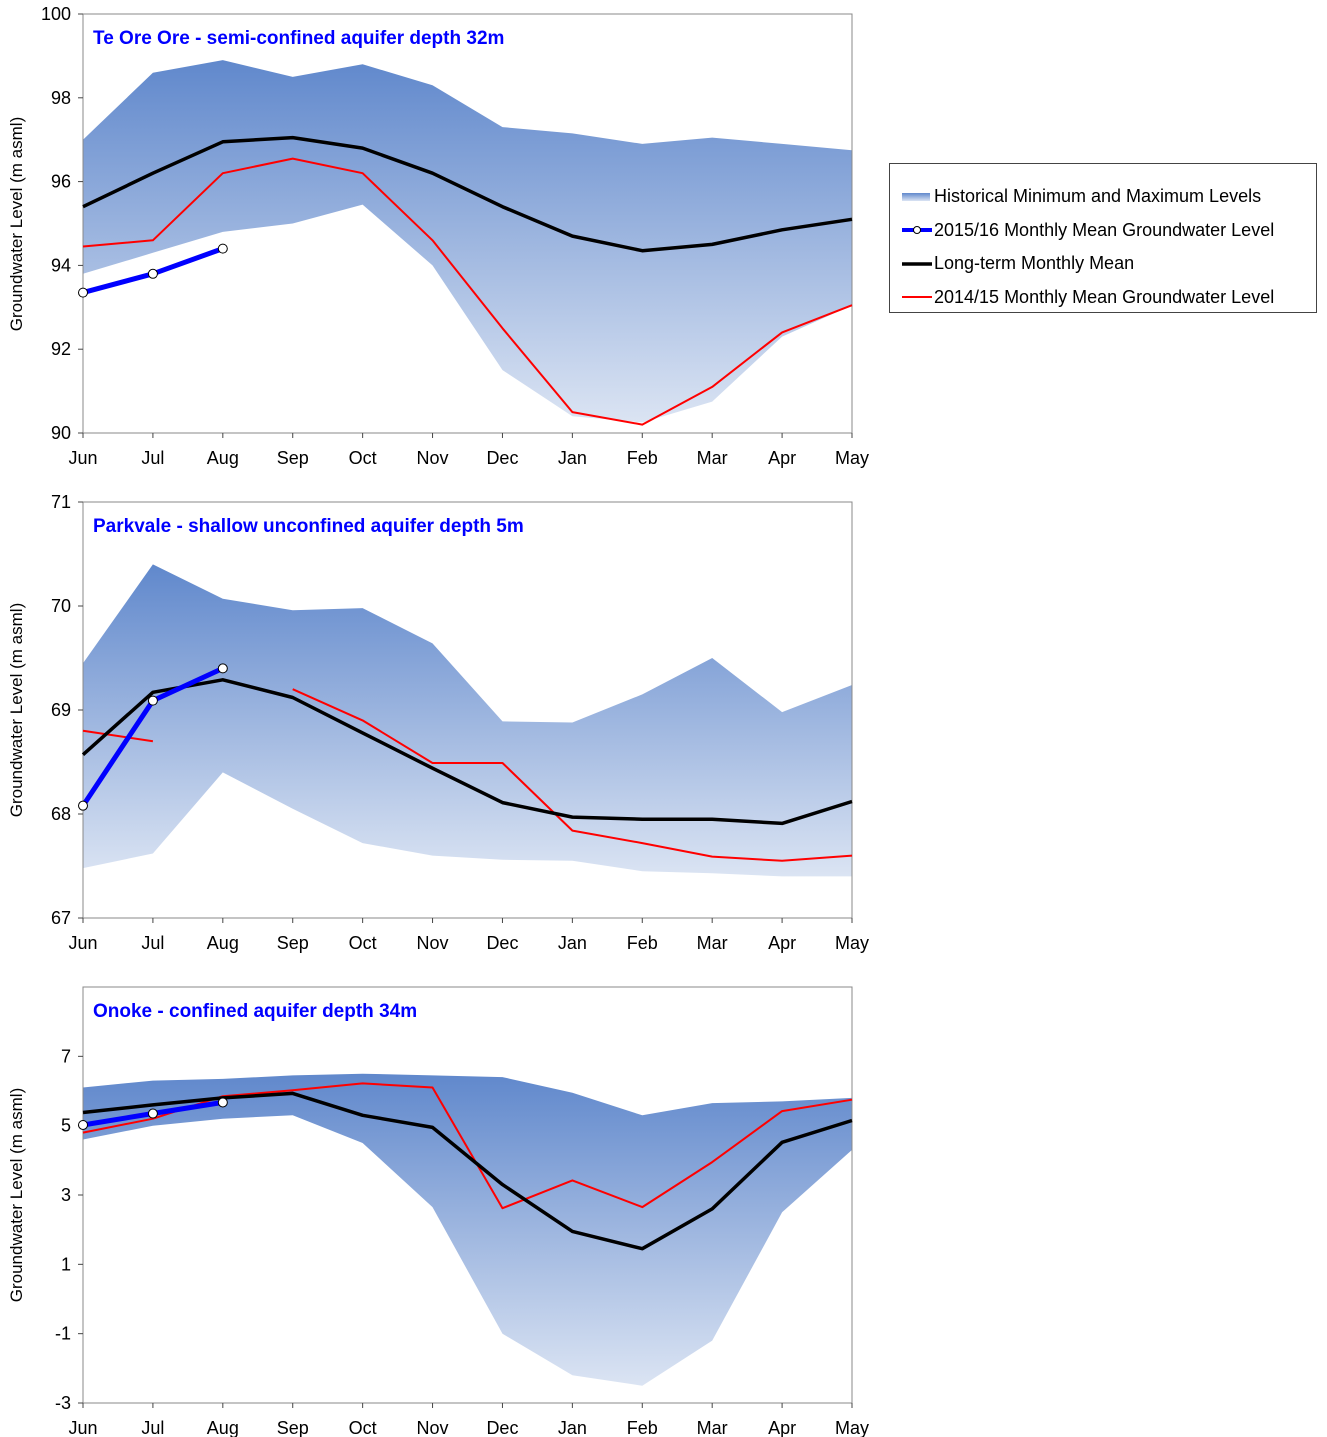  What do you see at coordinates (917, 264) in the screenshot?
I see `legend-symbol-mean` at bounding box center [917, 264].